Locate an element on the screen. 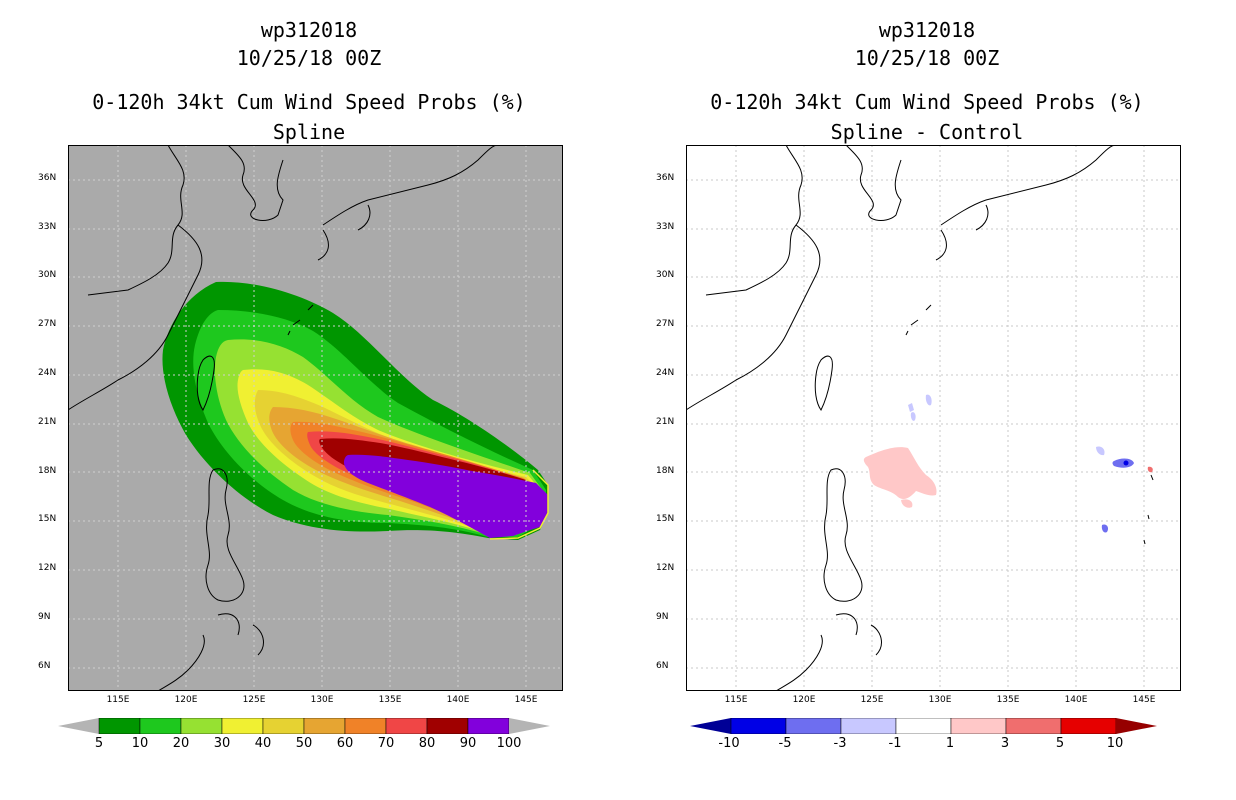 The height and width of the screenshot is (800, 1236). colorbar-label: 5 is located at coordinates (1060, 743).